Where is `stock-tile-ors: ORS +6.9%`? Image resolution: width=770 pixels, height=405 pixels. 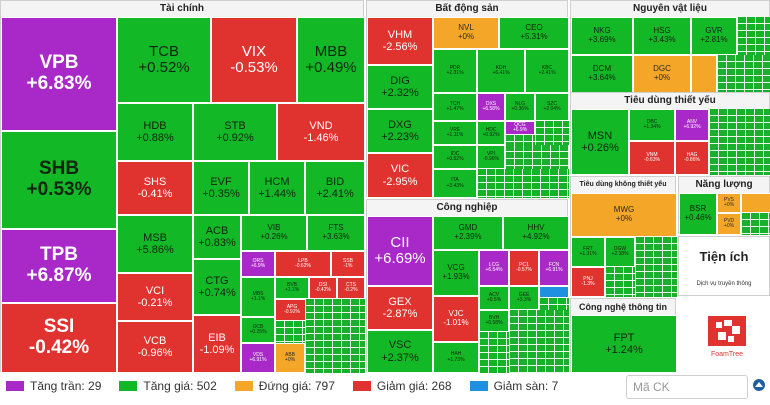
stock-tile-ors: ORS +6.9% is located at coordinates (258, 264).